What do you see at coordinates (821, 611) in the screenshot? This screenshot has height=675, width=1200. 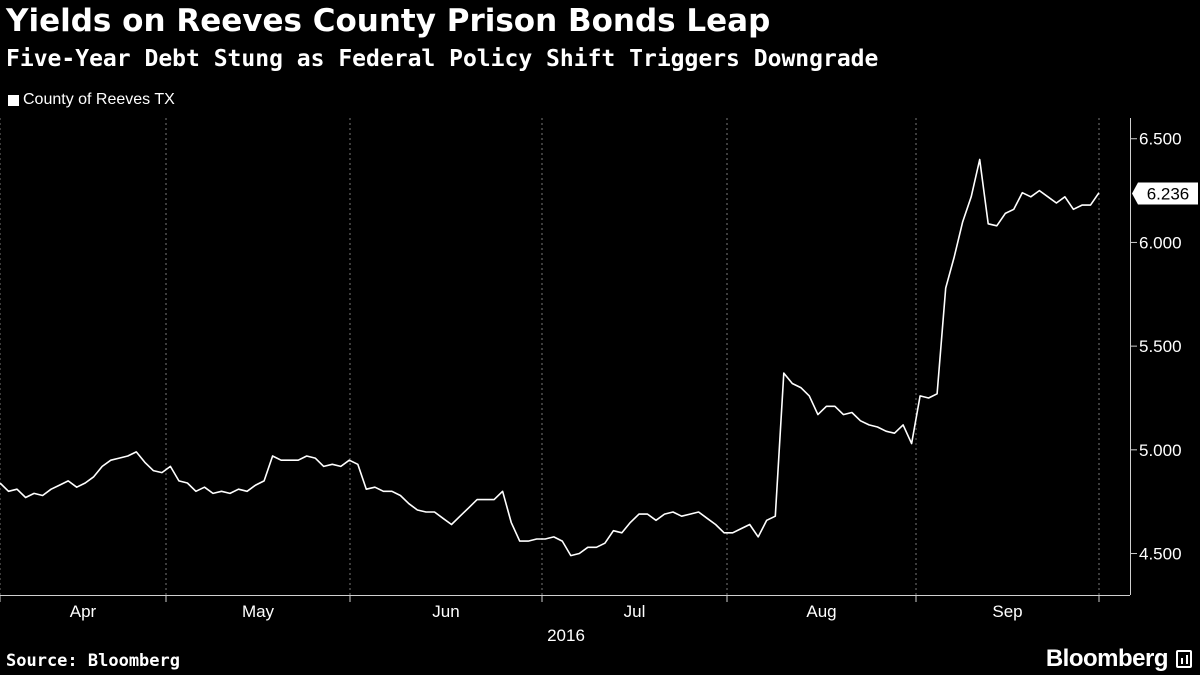 I see `x-tick-label: Aug` at bounding box center [821, 611].